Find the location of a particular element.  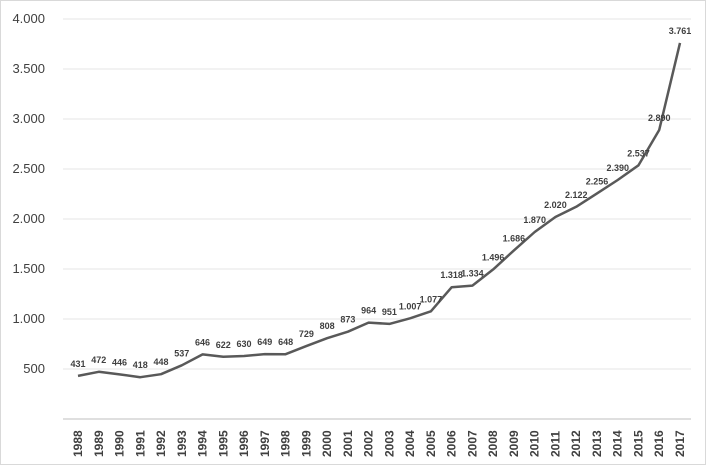

y-tick-label: 2.500 is located at coordinates (28, 168).